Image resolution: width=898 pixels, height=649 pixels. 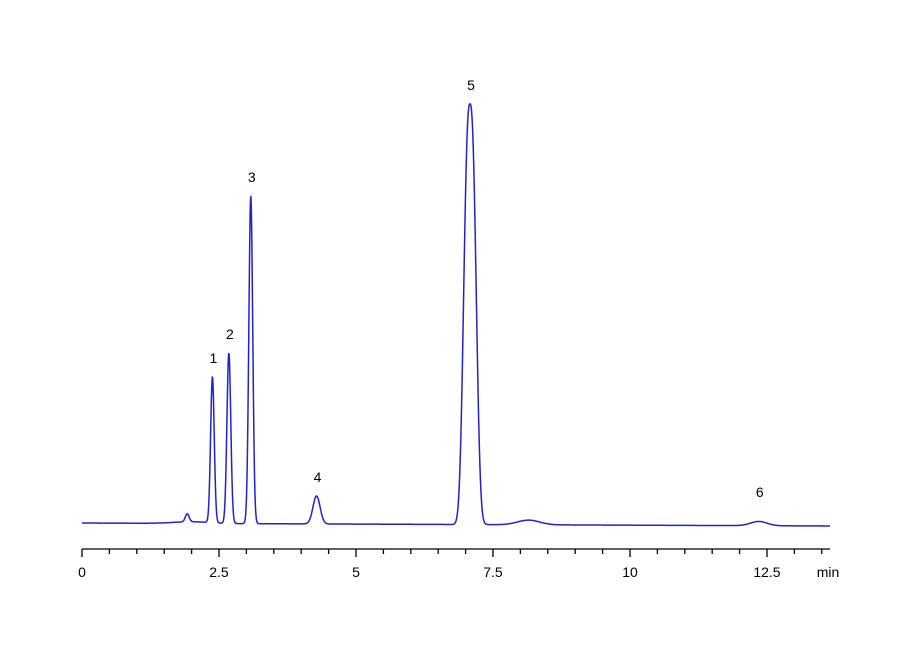 I want to click on x-tick-label: 2.5, so click(x=219, y=572).